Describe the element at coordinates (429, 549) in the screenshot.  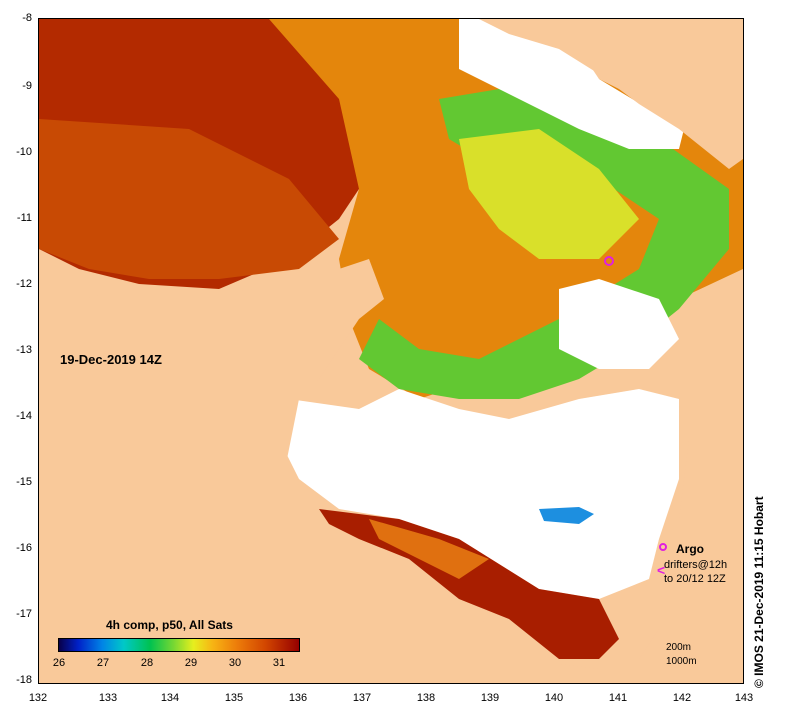
I see `sst-orange-south` at that location.